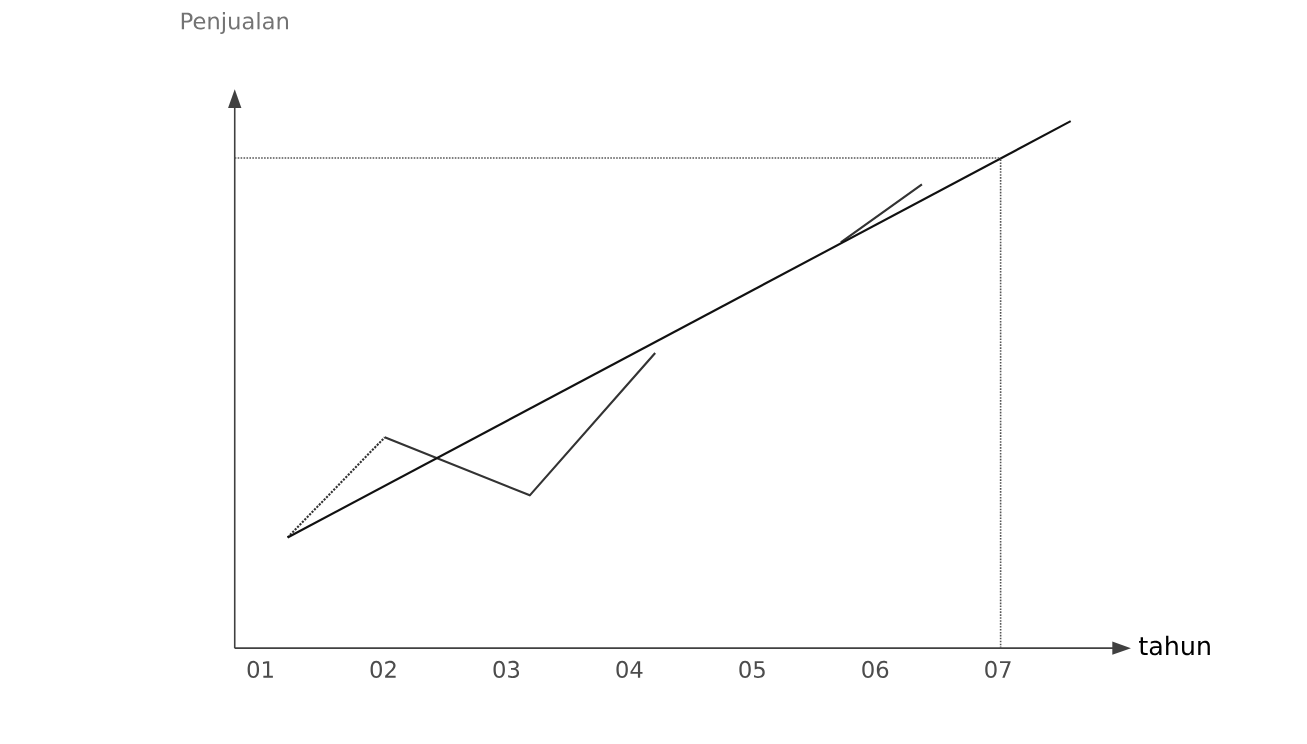  I want to click on x-tick-label: 02, so click(383, 669).